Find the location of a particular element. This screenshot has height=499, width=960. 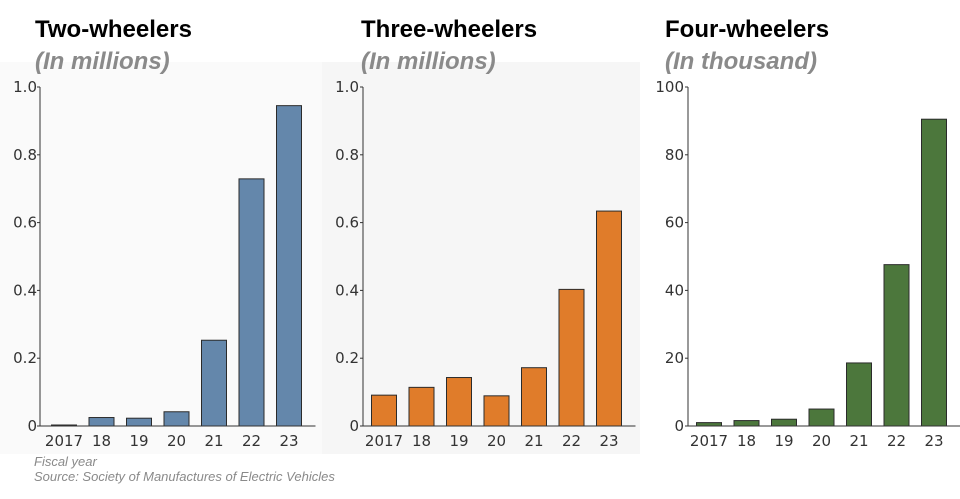

four-wheelers-y-tick-label: 20 is located at coordinates (674, 358).